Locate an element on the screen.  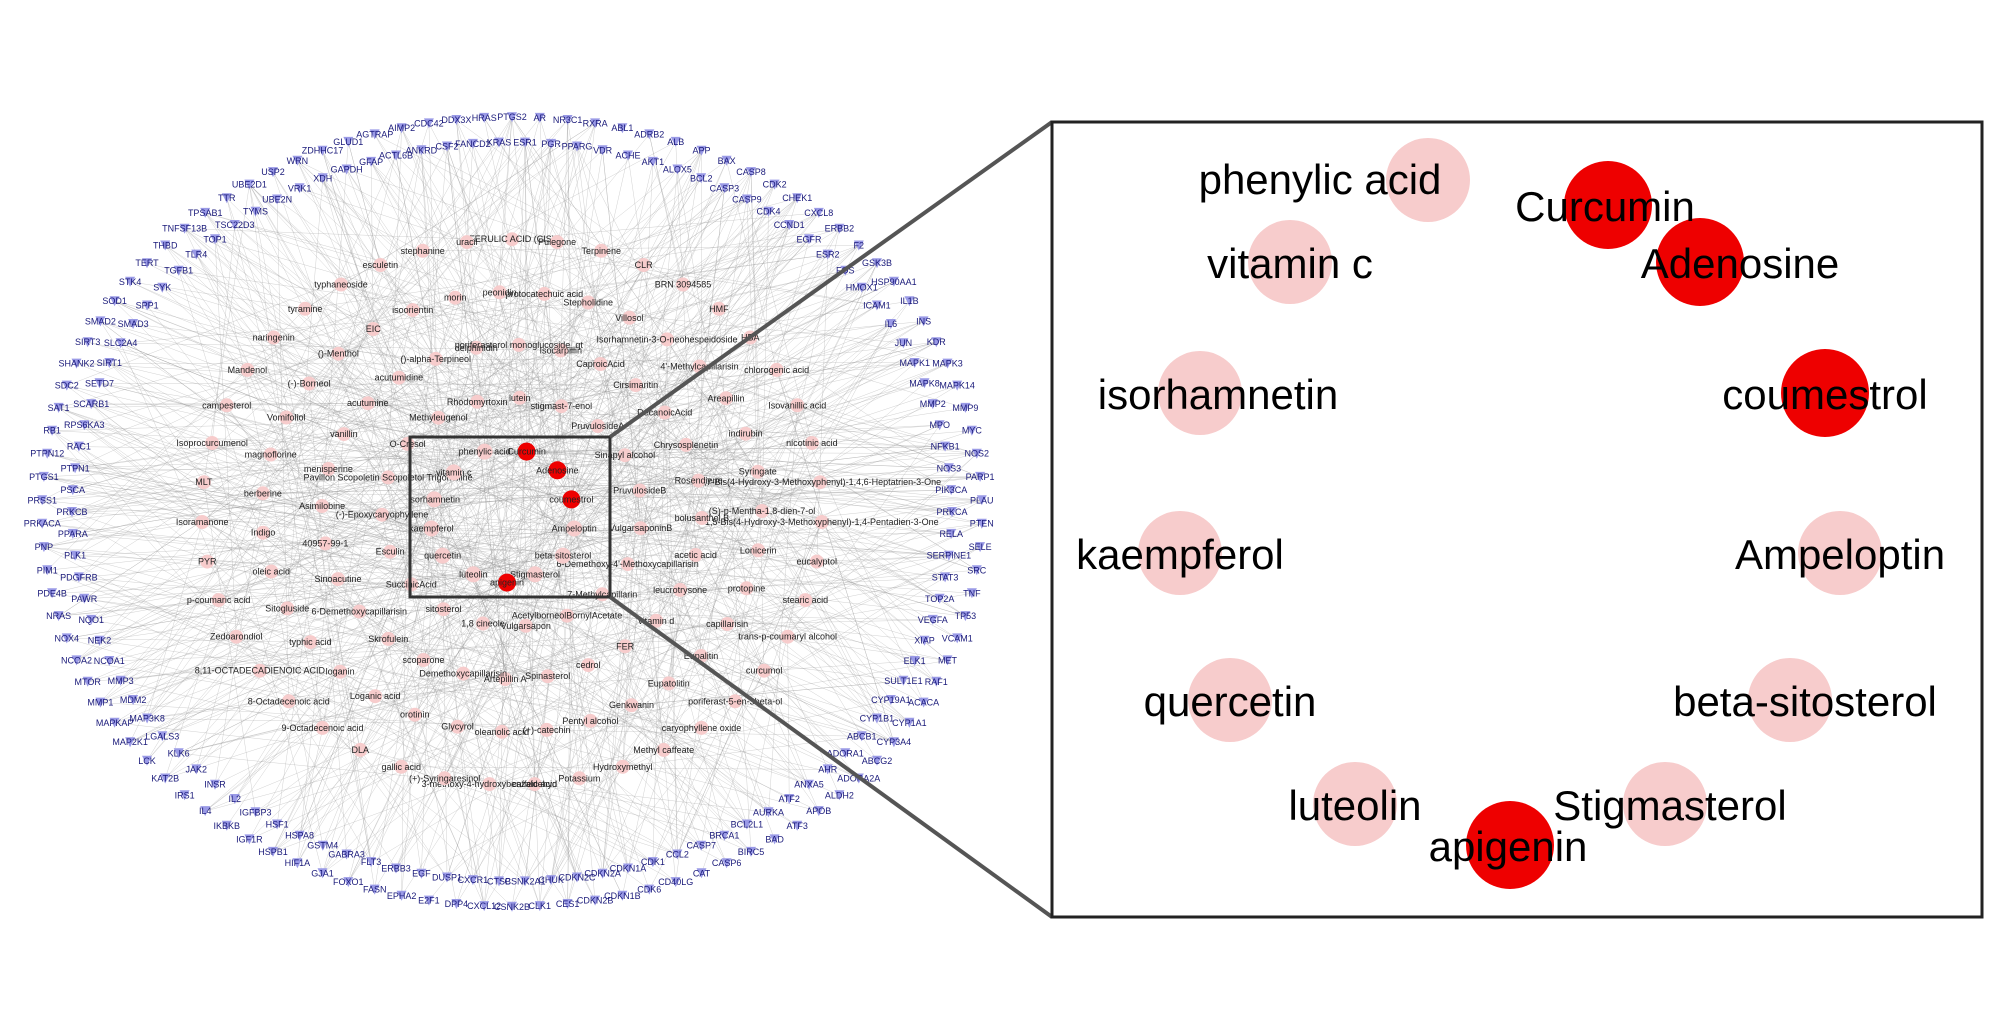
target-node-label: FASN is located at coordinates (375, 890).